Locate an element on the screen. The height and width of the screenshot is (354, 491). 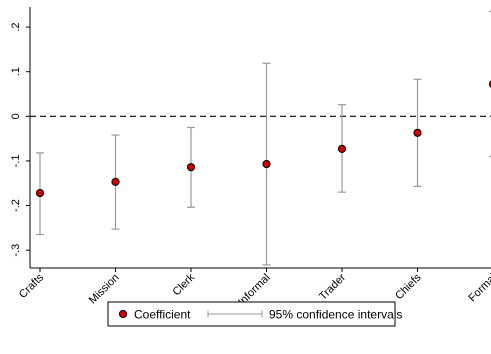
legend: Coefficient 95% confidence intervals is located at coordinates (254, 314).